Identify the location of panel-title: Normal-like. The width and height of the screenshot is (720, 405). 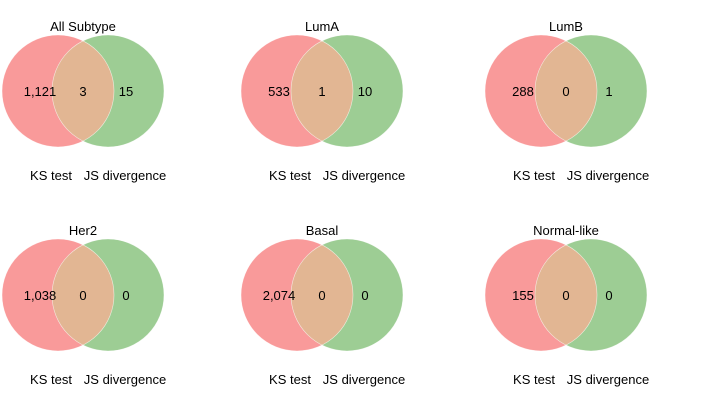
(566, 230).